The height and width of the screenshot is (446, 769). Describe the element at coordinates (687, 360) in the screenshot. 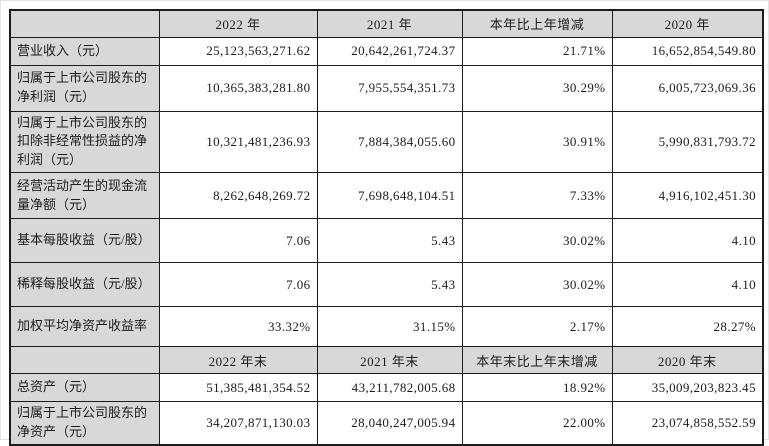

I see `yearend-header-2020: 2020 年末` at that location.